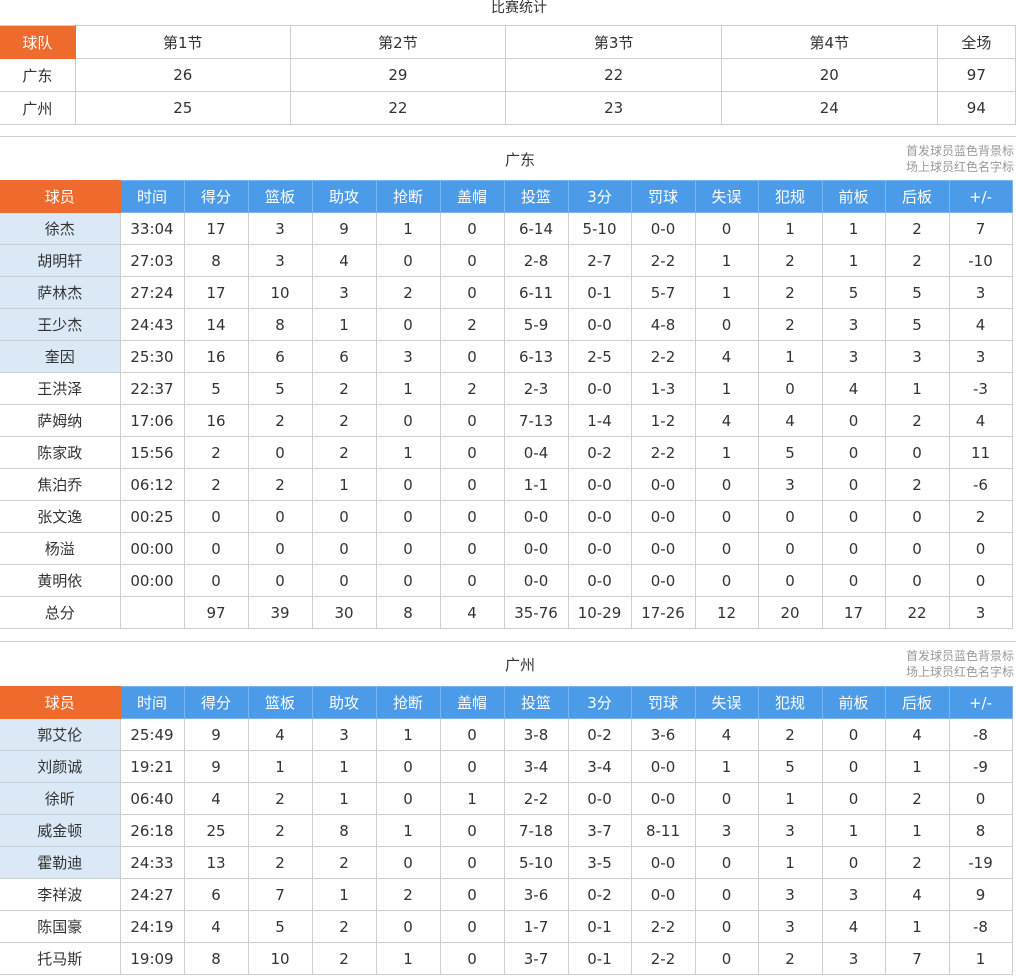 The height and width of the screenshot is (979, 1016). Describe the element at coordinates (976, 75) in the screenshot. I see `score-cell-total: 97` at that location.